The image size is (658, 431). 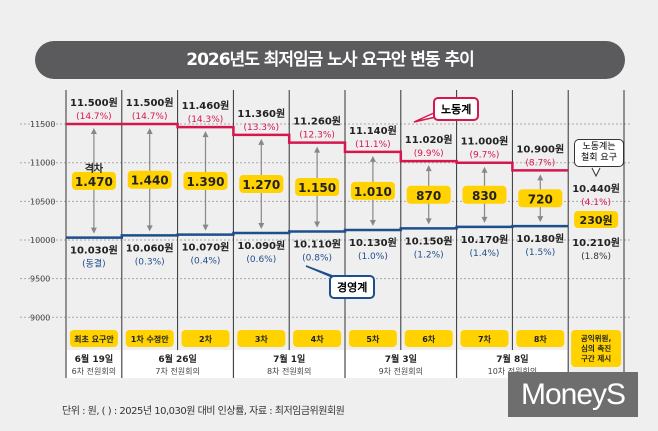 What do you see at coordinates (317, 147) in the screenshot?
I see `labor-line` at bounding box center [317, 147].